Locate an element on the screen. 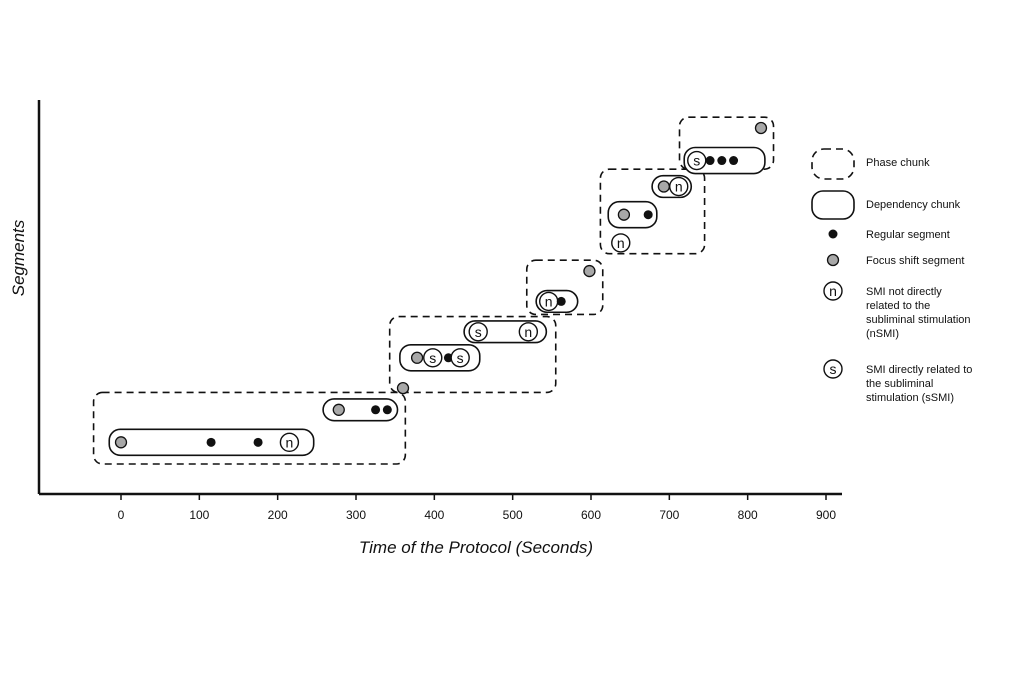 This screenshot has width=1014, height=676. x-axis-title: Time of the Protocol (Seconds) is located at coordinates (476, 547).